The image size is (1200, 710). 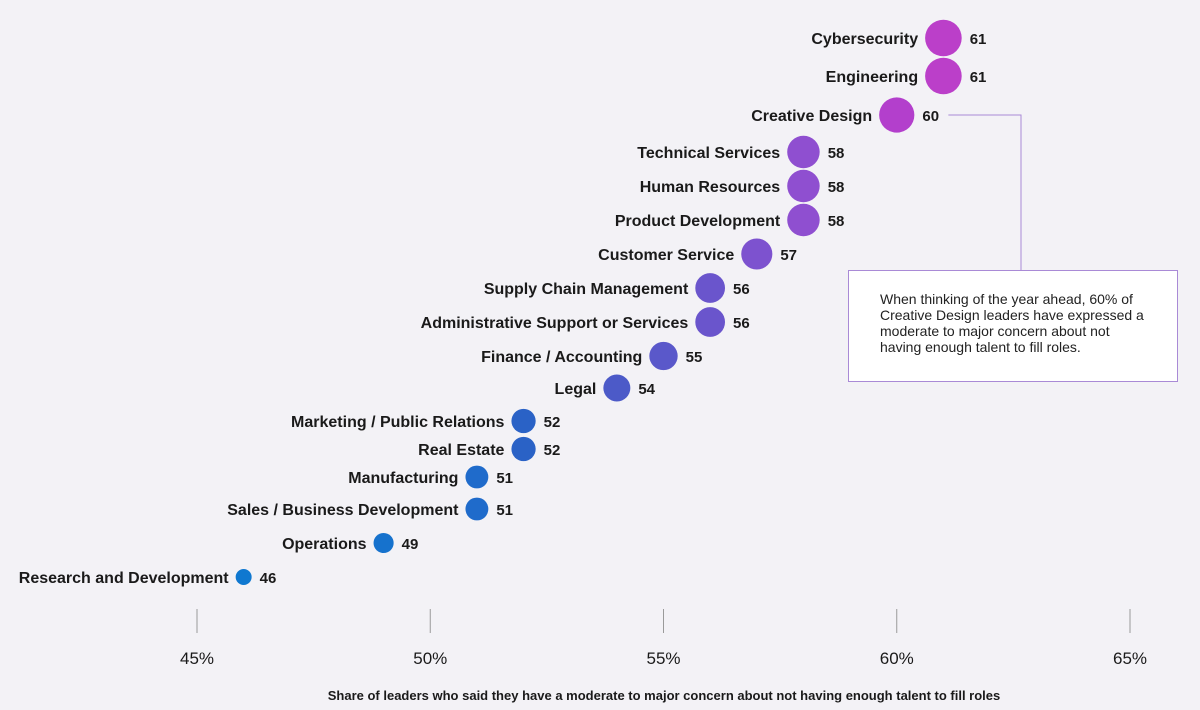 I want to click on value-label: 54, so click(x=646, y=389).